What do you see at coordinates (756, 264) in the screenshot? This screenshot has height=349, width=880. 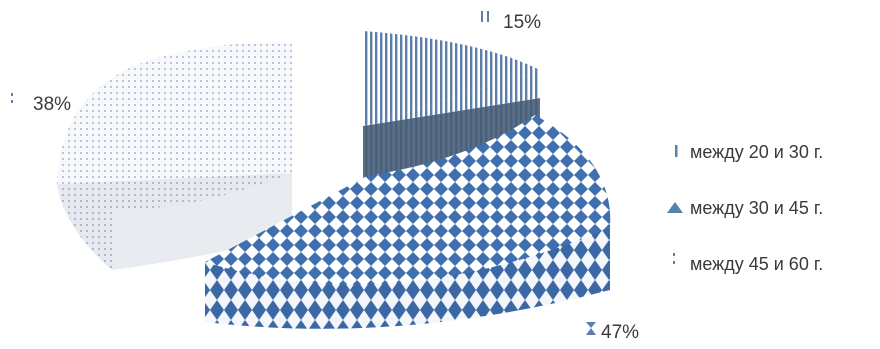 I see `legend-label-3: между 45 и 60 г.` at bounding box center [756, 264].